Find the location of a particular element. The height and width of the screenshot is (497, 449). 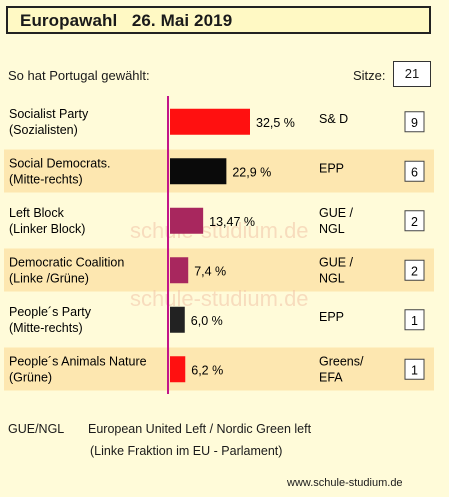

seat-count: 9 is located at coordinates (414, 123).